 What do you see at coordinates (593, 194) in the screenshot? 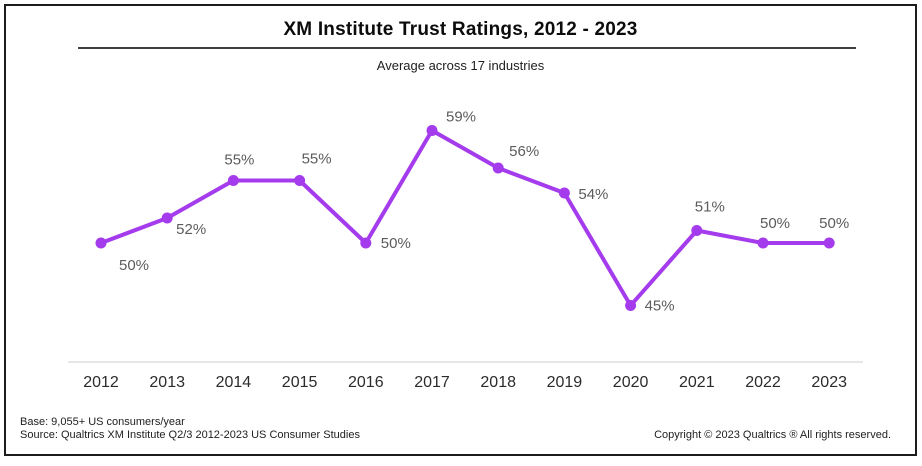
I see `data-label-2019: 54%` at bounding box center [593, 194].